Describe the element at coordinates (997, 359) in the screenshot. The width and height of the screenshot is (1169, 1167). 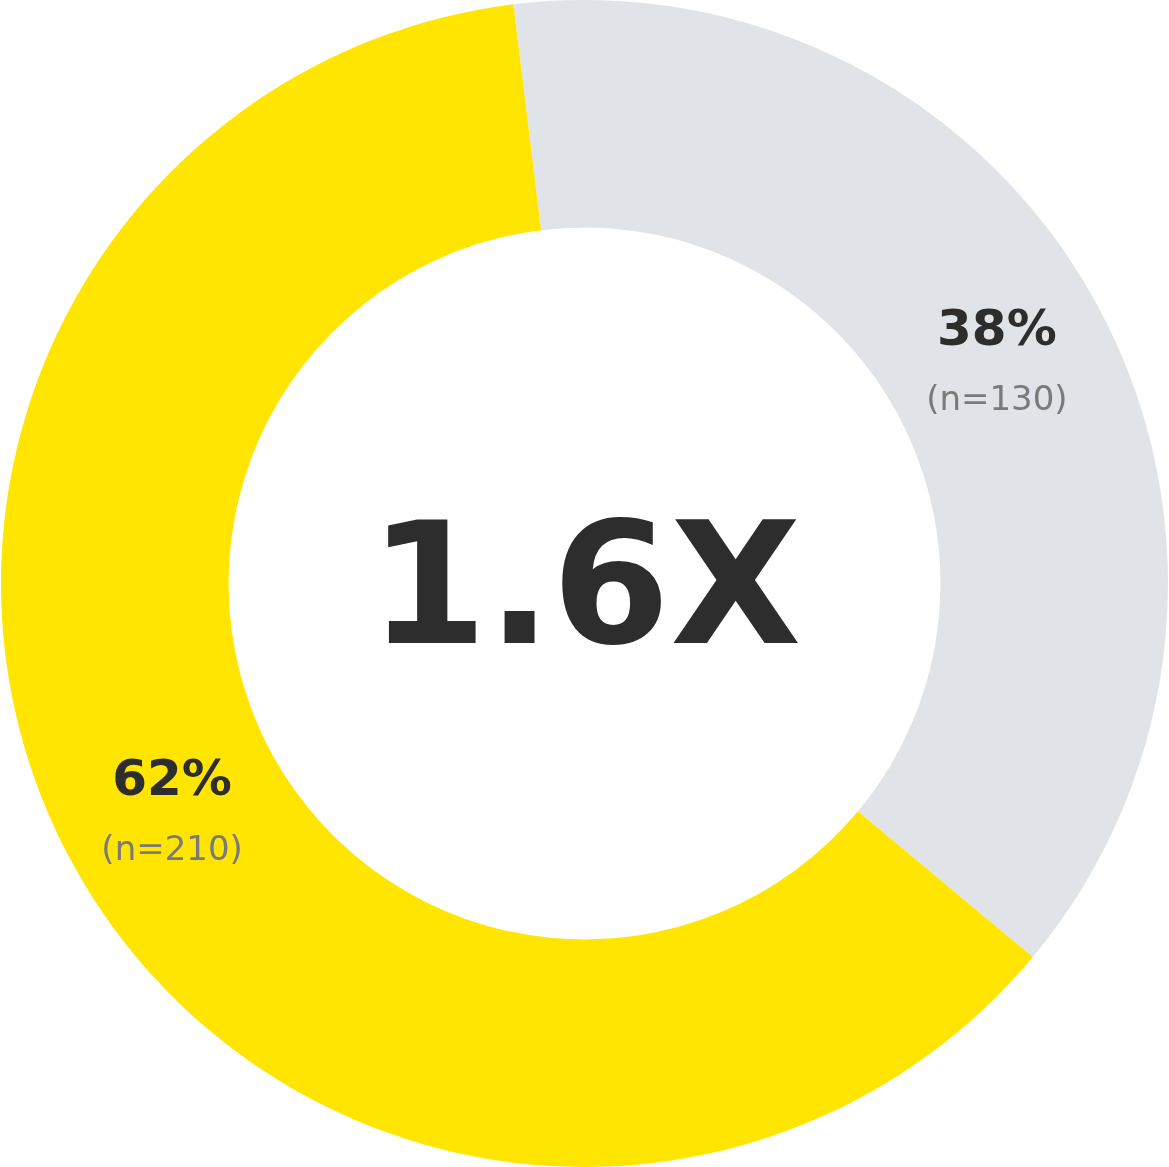
I see `data-label: 38% (n=130)` at that location.